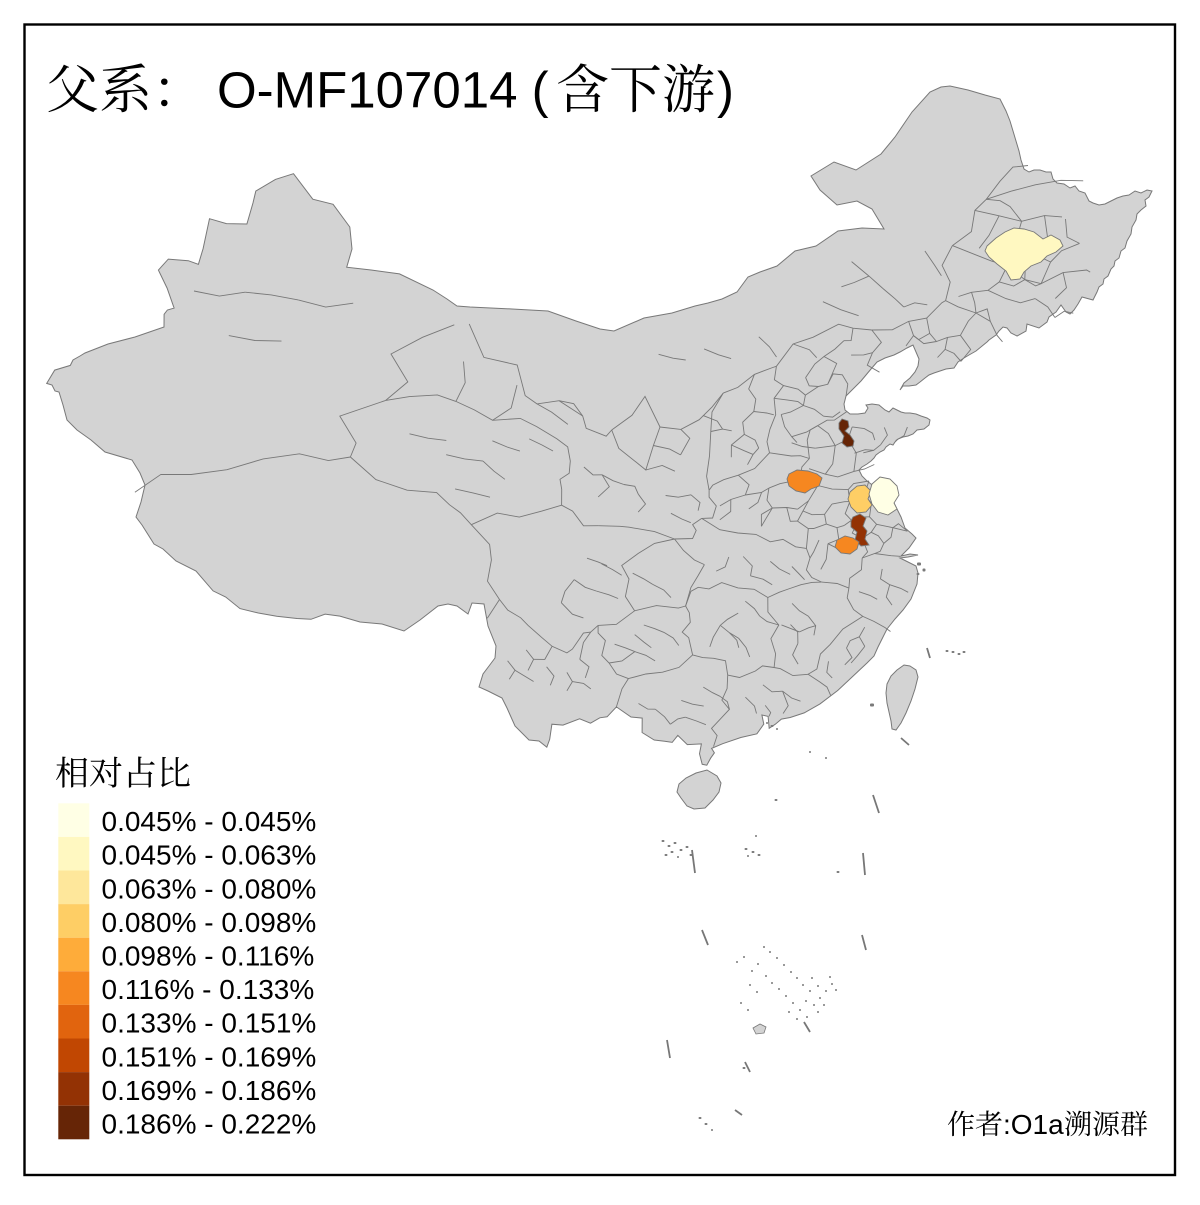 Image resolution: width=1200 pixels, height=1205 pixels. I want to click on svg-text: 0.063% - 0.080%, so click(209, 888).